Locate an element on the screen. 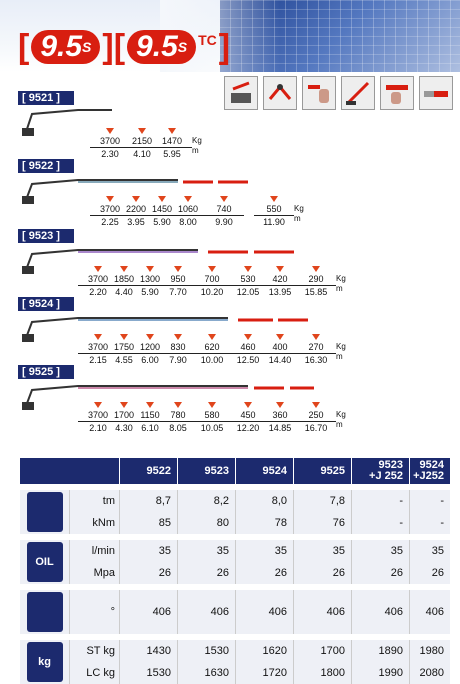  table-row: LC kg 1530 1630 1720 1800 1990 2080 is located at coordinates (260, 673).